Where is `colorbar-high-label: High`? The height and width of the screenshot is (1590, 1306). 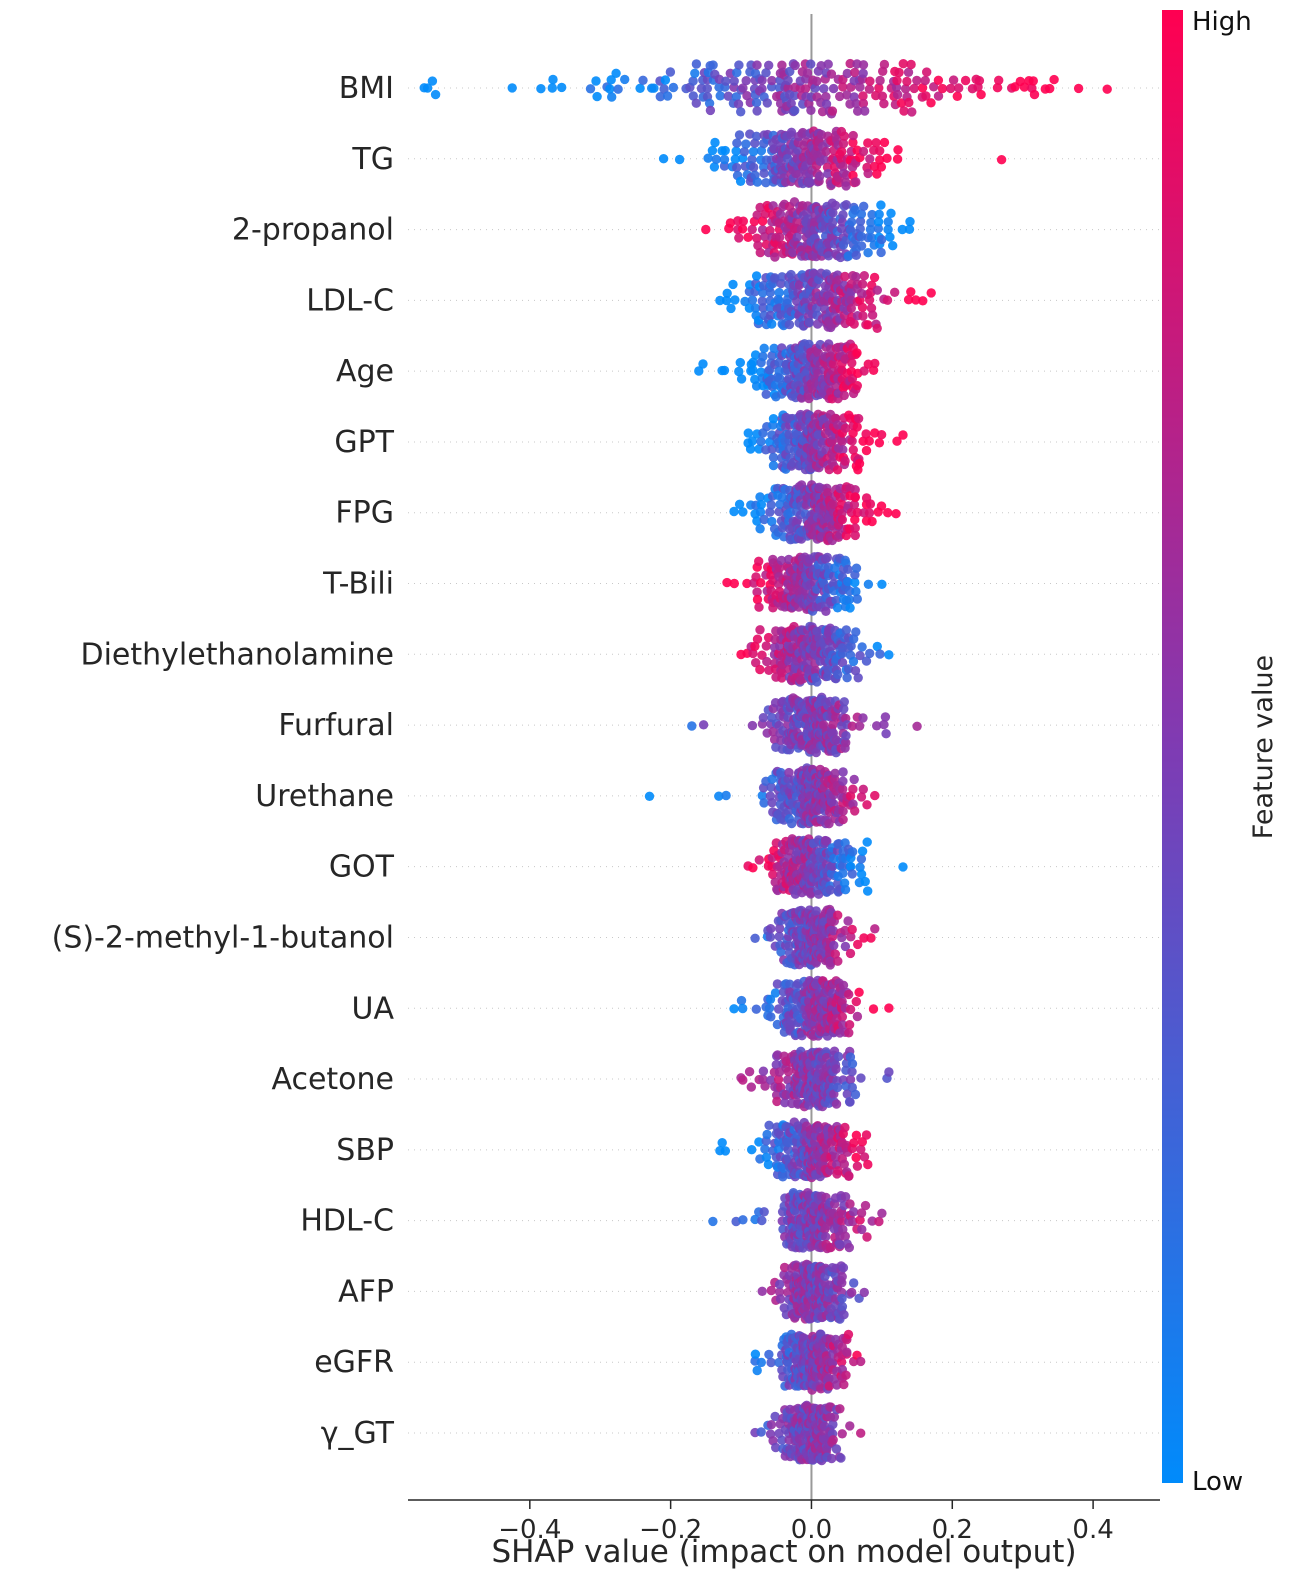 colorbar-high-label: High is located at coordinates (1222, 22).